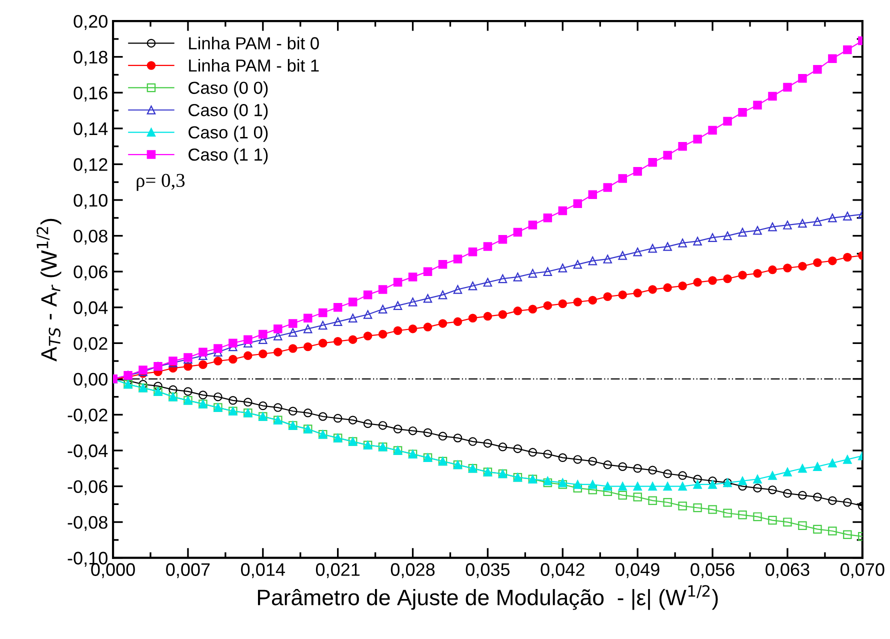  I want to click on legend-label: Linha PAM - bit 1, so click(254, 65).